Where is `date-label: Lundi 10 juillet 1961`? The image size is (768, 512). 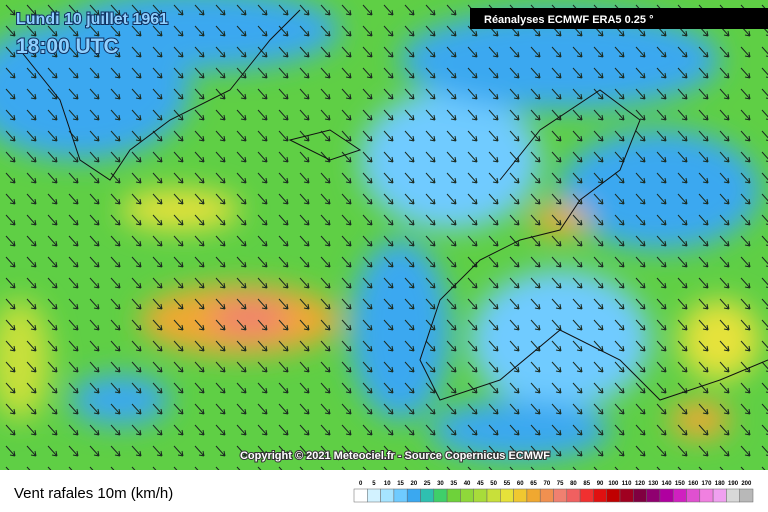 date-label: Lundi 10 juillet 1961 is located at coordinates (92, 19).